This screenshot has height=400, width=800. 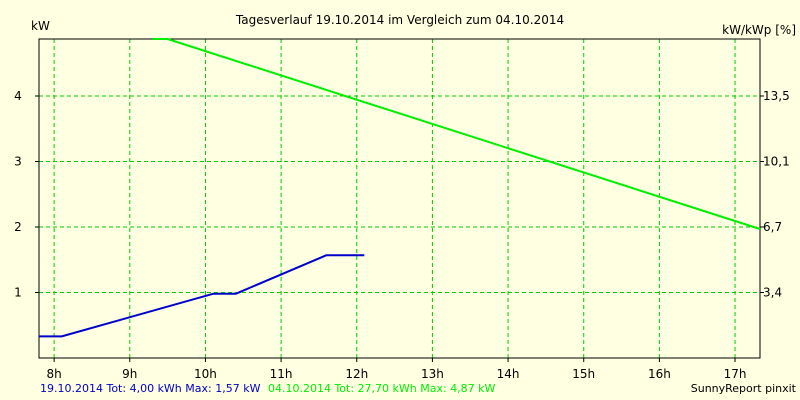 I want to click on x-tick-label-12: 12h, so click(x=356, y=374).